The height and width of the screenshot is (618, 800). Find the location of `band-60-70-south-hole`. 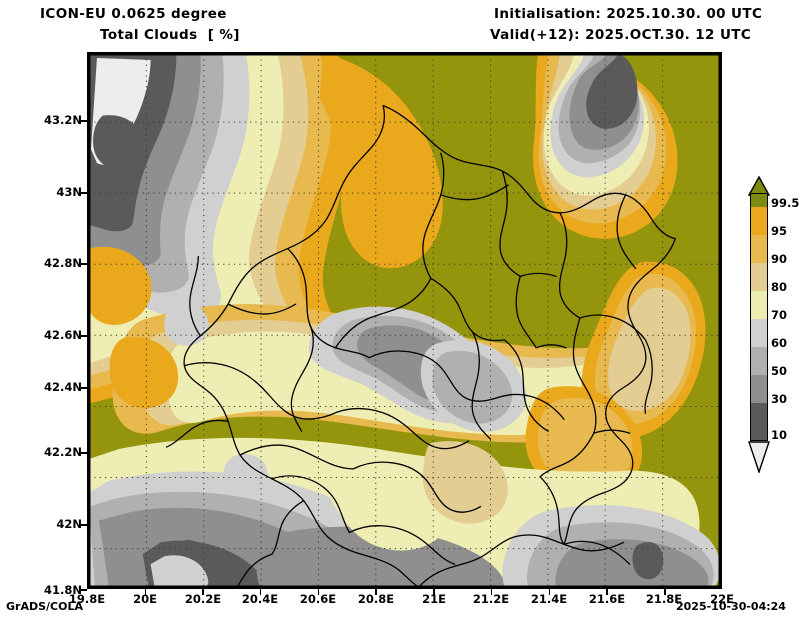

band-60-70-south-hole is located at coordinates (179, 571).